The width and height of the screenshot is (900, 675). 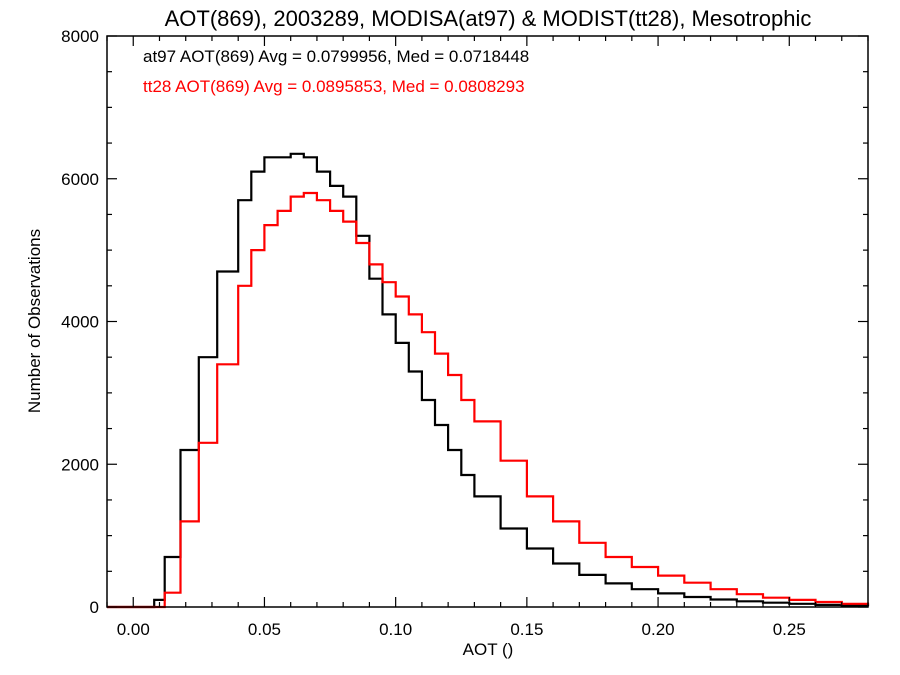 What do you see at coordinates (80, 179) in the screenshot?
I see `y-tick-label: 6000` at bounding box center [80, 179].